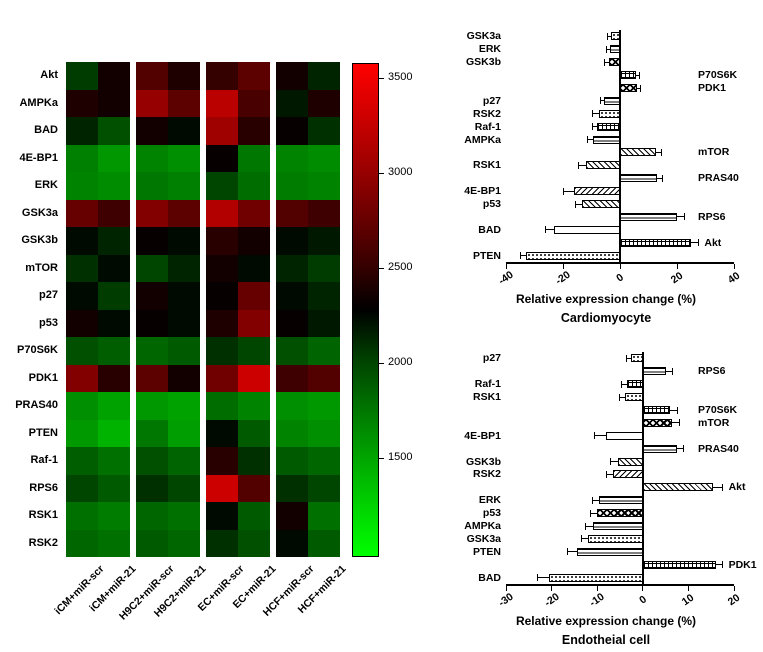 Image resolution: width=763 pixels, height=652 pixels. Describe the element at coordinates (714, 152) in the screenshot. I see `bar-label: mTOR` at that location.